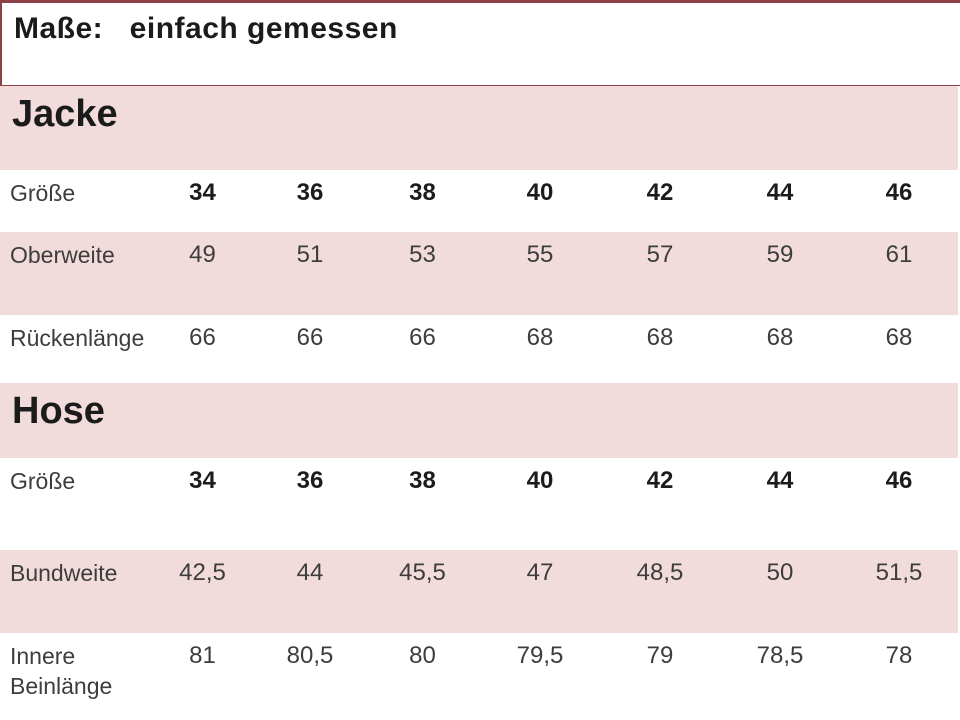  I want to click on page-title-block: Maße: einfach gemessen, so click(480, 43).